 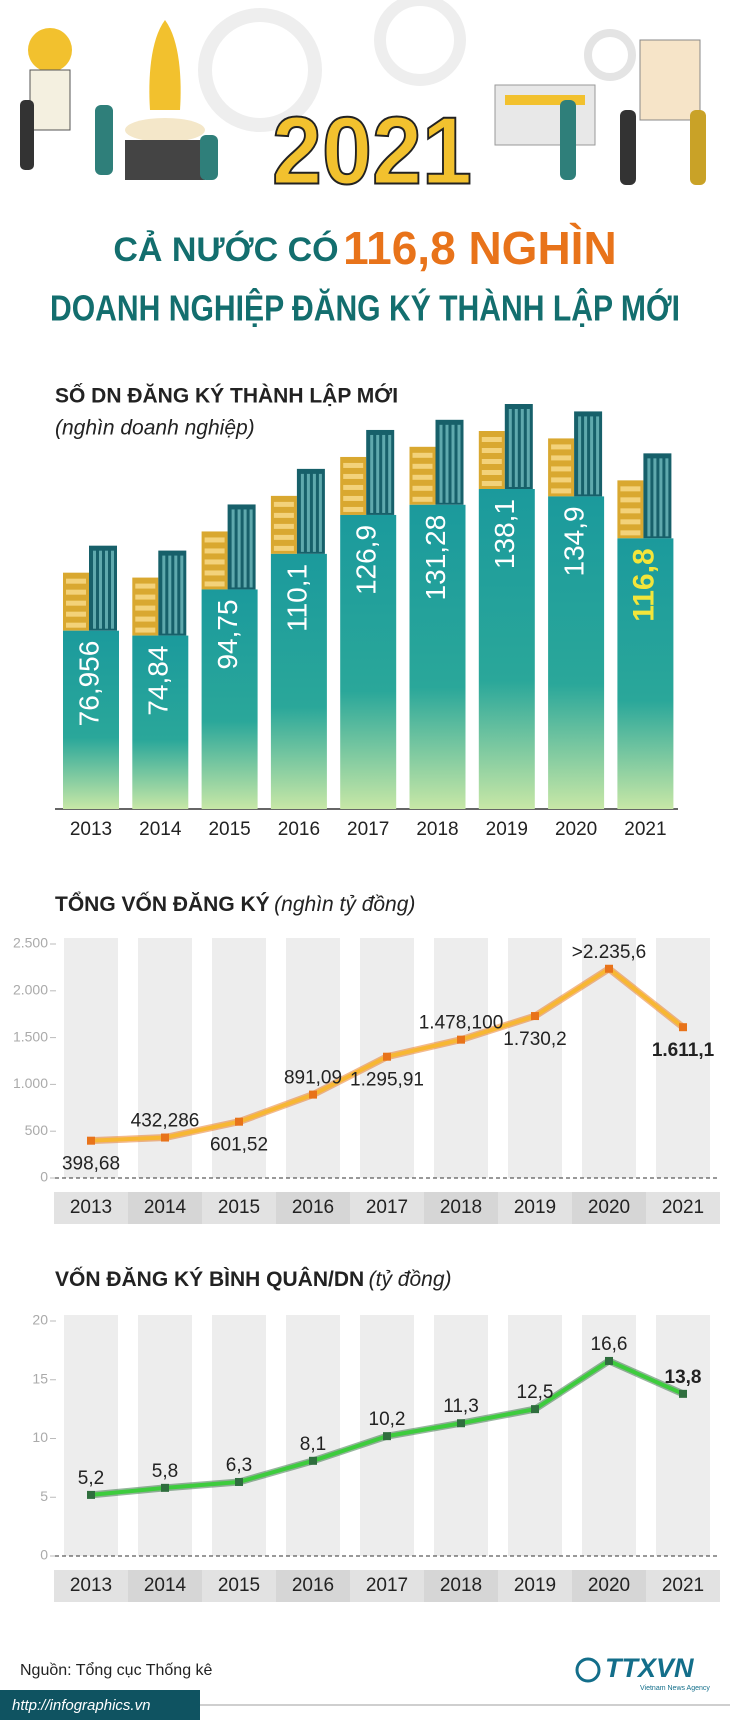 I want to click on url: http://infographics.vn, so click(x=81, y=1705).